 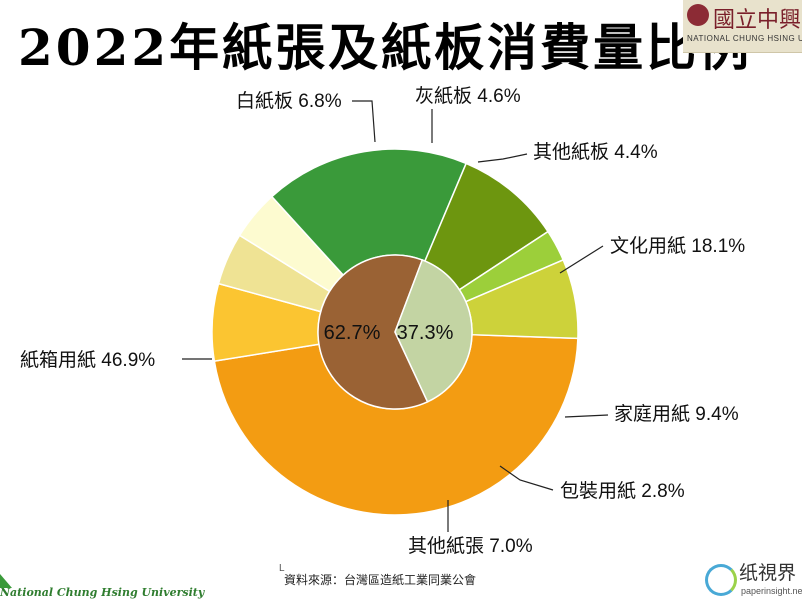 I want to click on source-note: 資料來源：台灣區造紙工業同業公會, so click(x=380, y=580).